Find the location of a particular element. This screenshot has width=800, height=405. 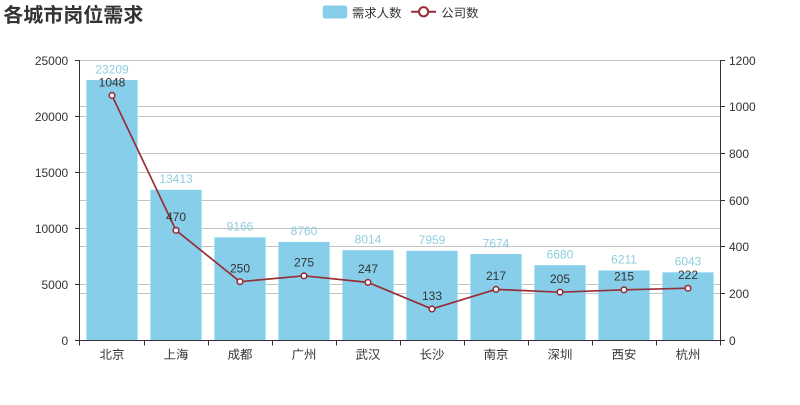

svg-text: 247 is located at coordinates (368, 269).